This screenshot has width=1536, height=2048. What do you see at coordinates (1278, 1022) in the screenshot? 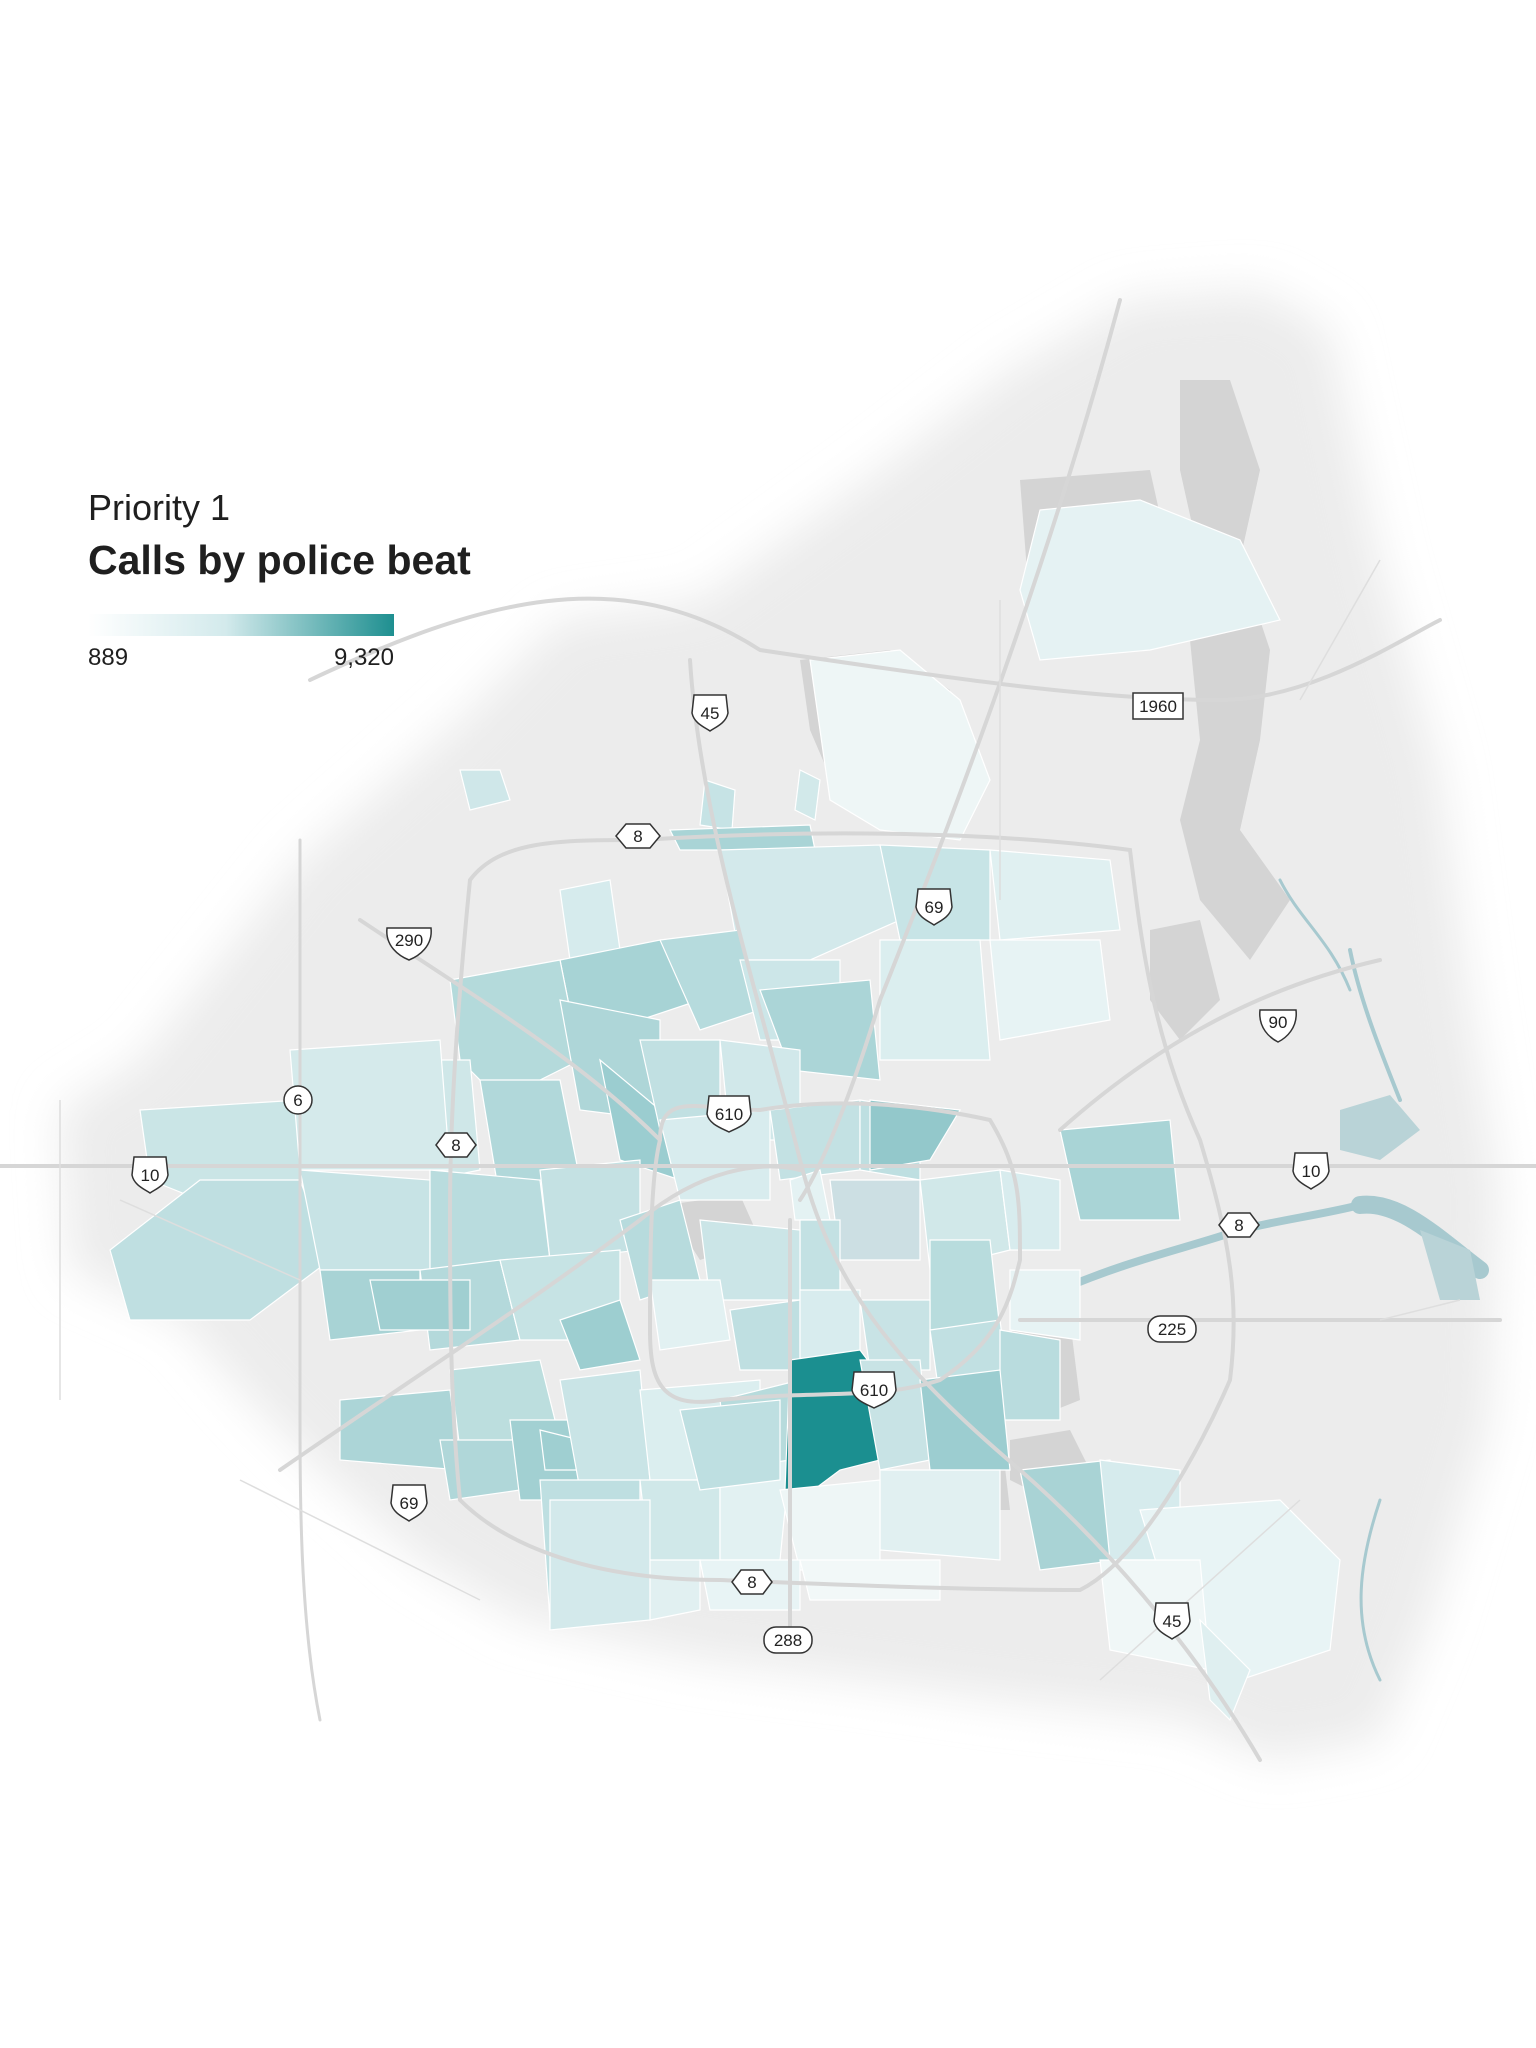
I see `svg-text: 90` at bounding box center [1278, 1022].